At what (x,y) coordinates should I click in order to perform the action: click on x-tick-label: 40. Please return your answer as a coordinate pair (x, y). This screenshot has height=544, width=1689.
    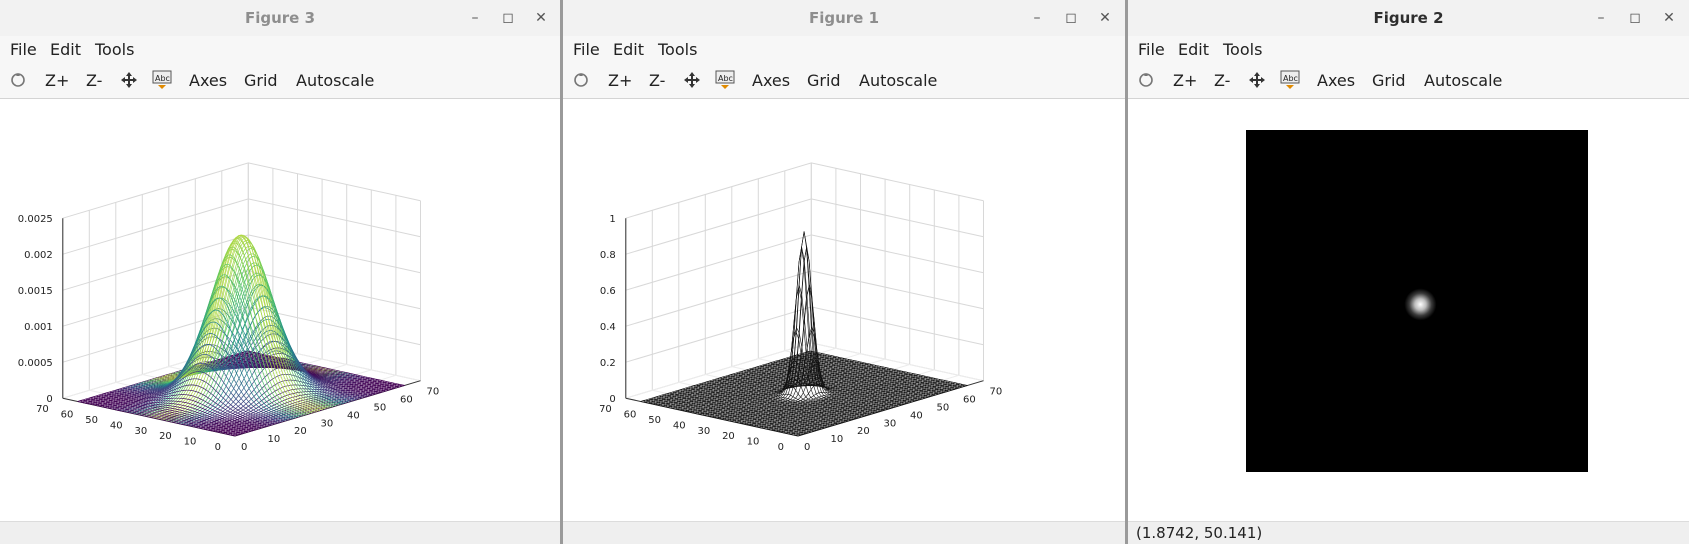
    Looking at the image, I should click on (916, 415).